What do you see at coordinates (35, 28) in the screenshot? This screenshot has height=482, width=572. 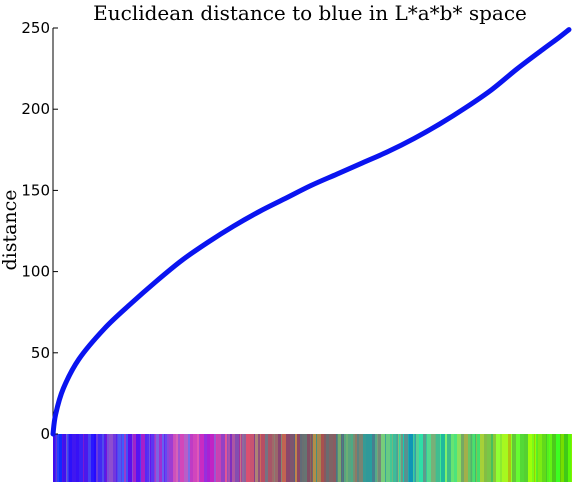 I see `y-tick-label: 250` at bounding box center [35, 28].